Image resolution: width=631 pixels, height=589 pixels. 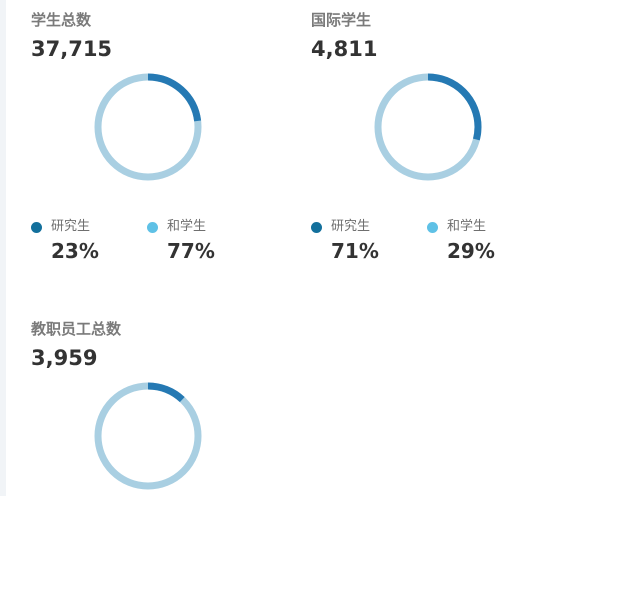 I want to click on donut-track, so click(x=148, y=436).